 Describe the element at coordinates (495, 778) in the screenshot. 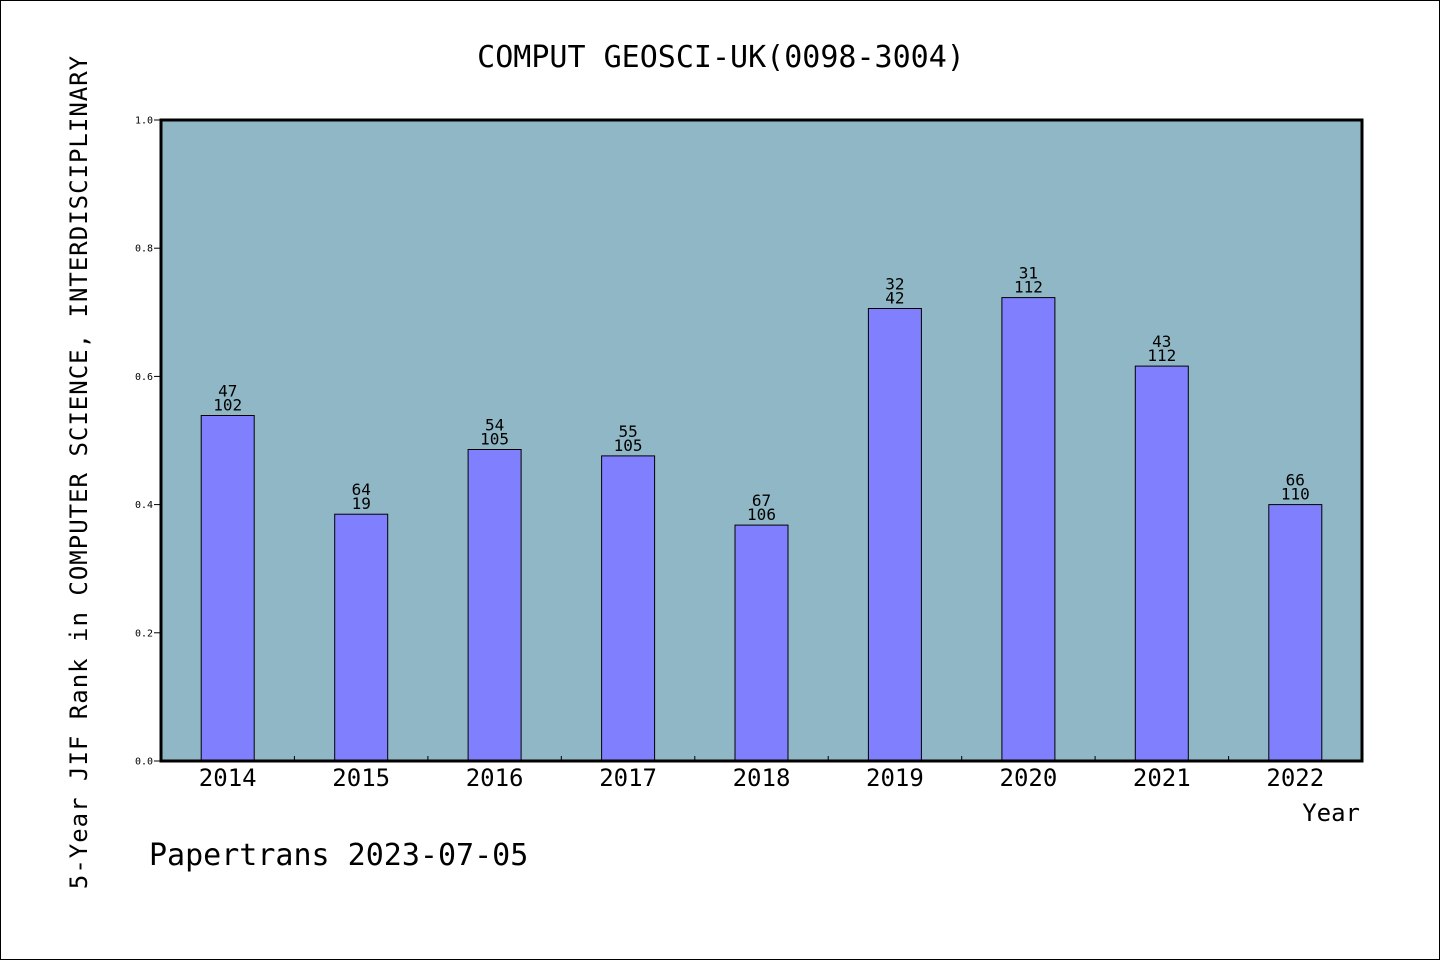

I see `x-tick-label-2016: 2016` at that location.